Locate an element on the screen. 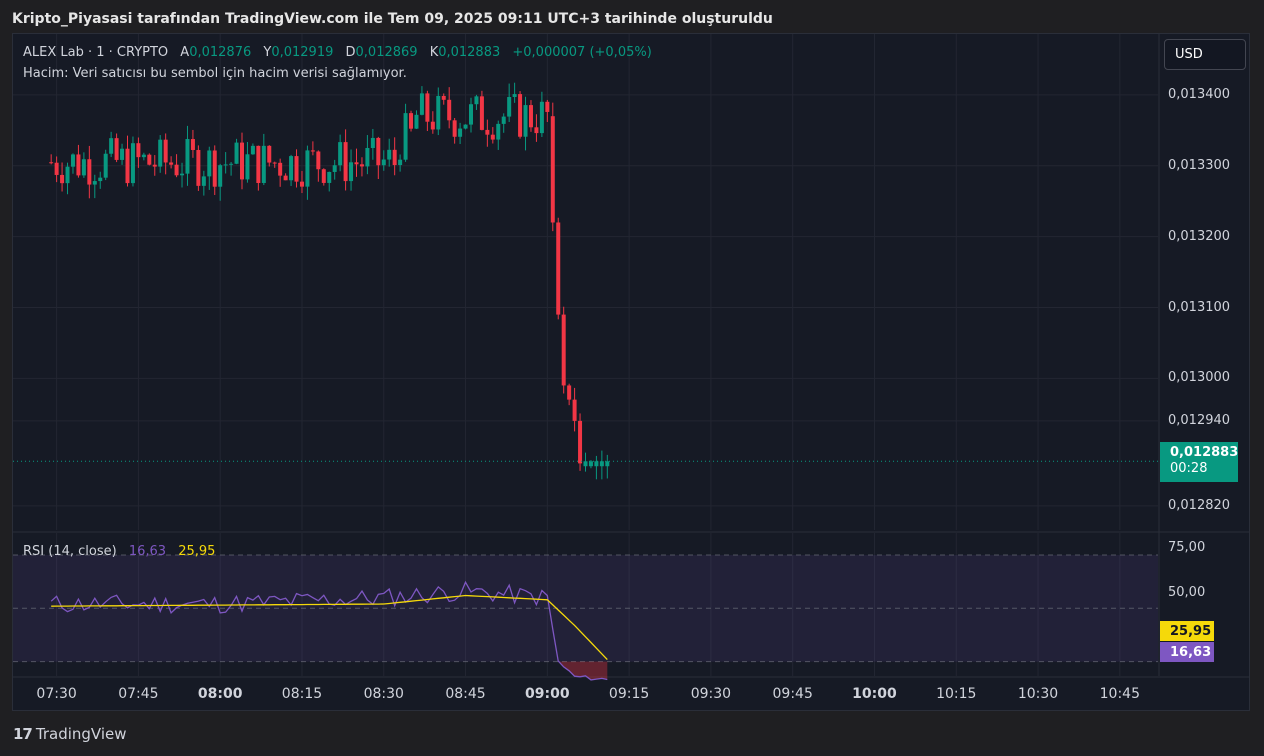 The height and width of the screenshot is (756, 1264). high-label: Y is located at coordinates (267, 52).